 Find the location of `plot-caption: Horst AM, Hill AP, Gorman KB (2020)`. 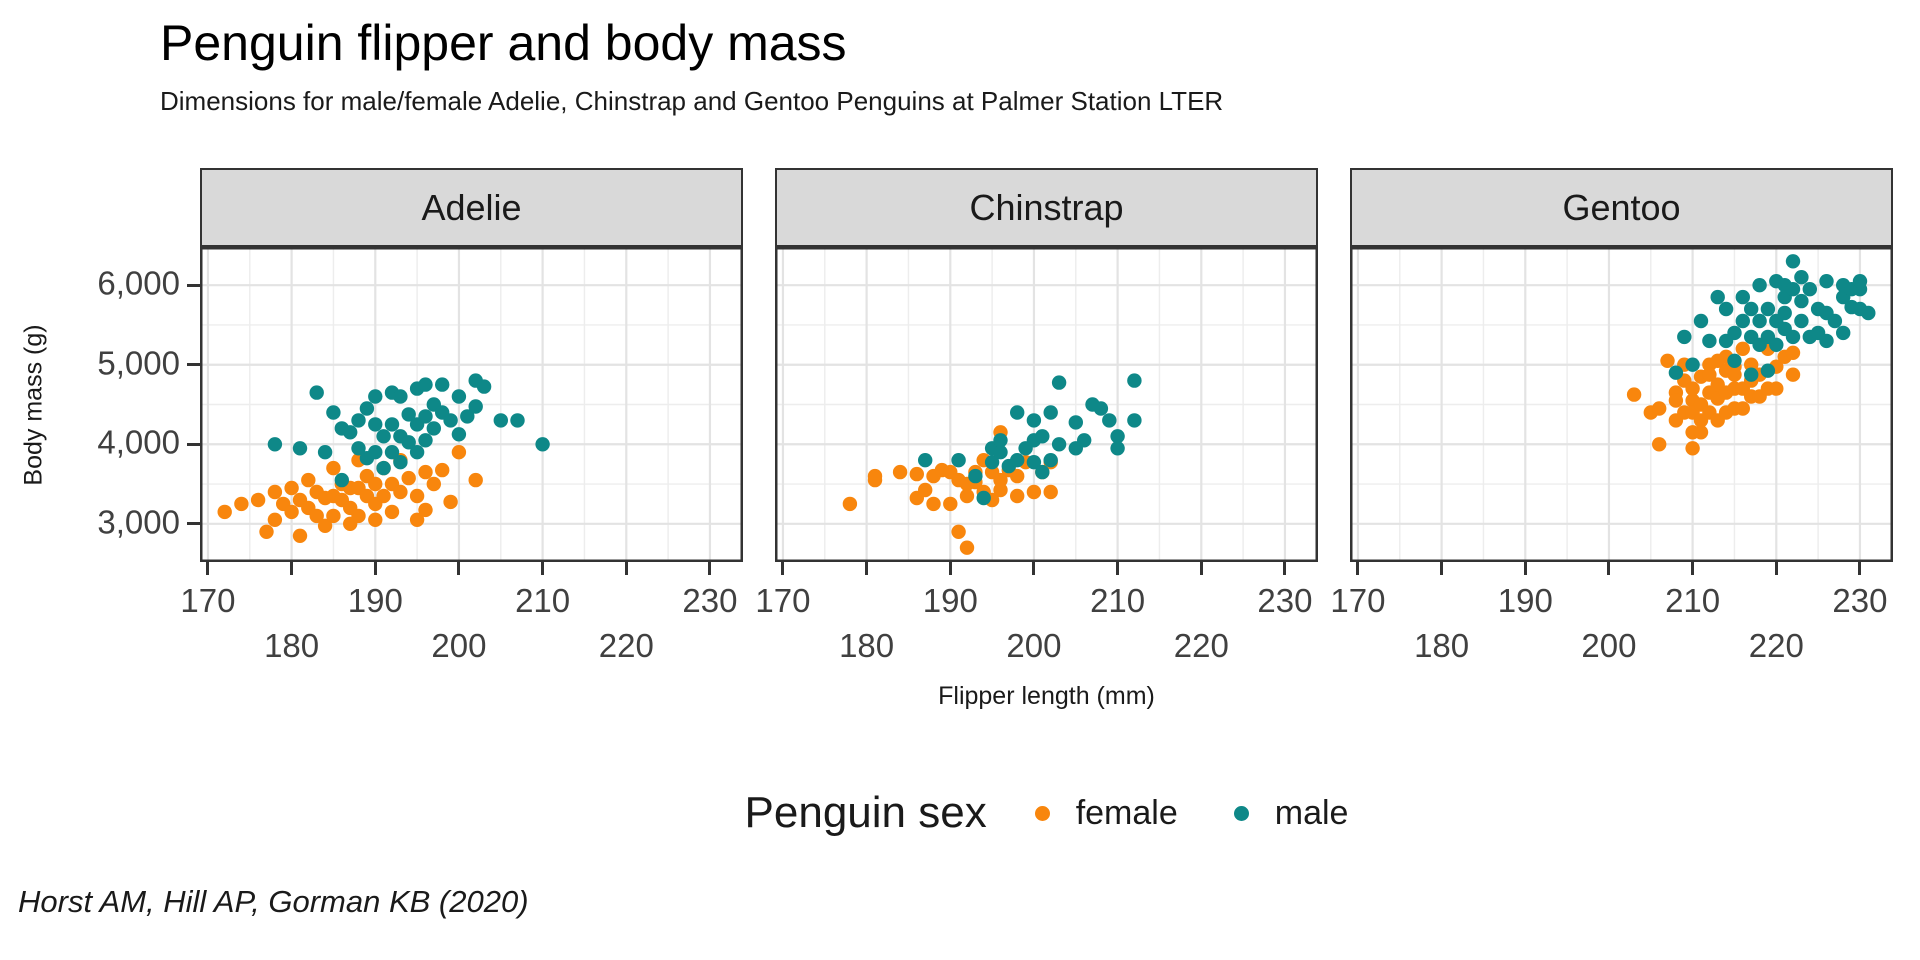

plot-caption: Horst AM, Hill AP, Gorman KB (2020) is located at coordinates (273, 901).